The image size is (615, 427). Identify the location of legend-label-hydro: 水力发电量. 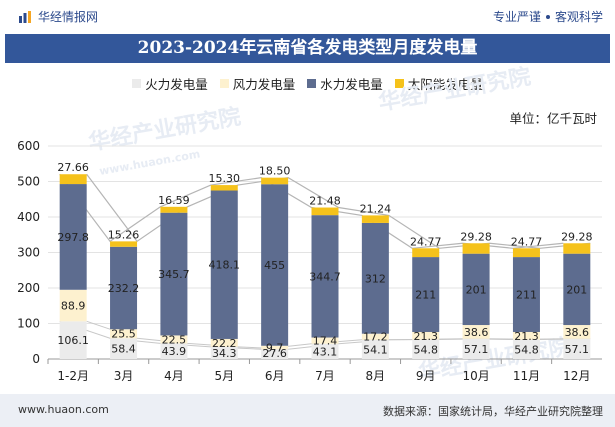
(351, 84).